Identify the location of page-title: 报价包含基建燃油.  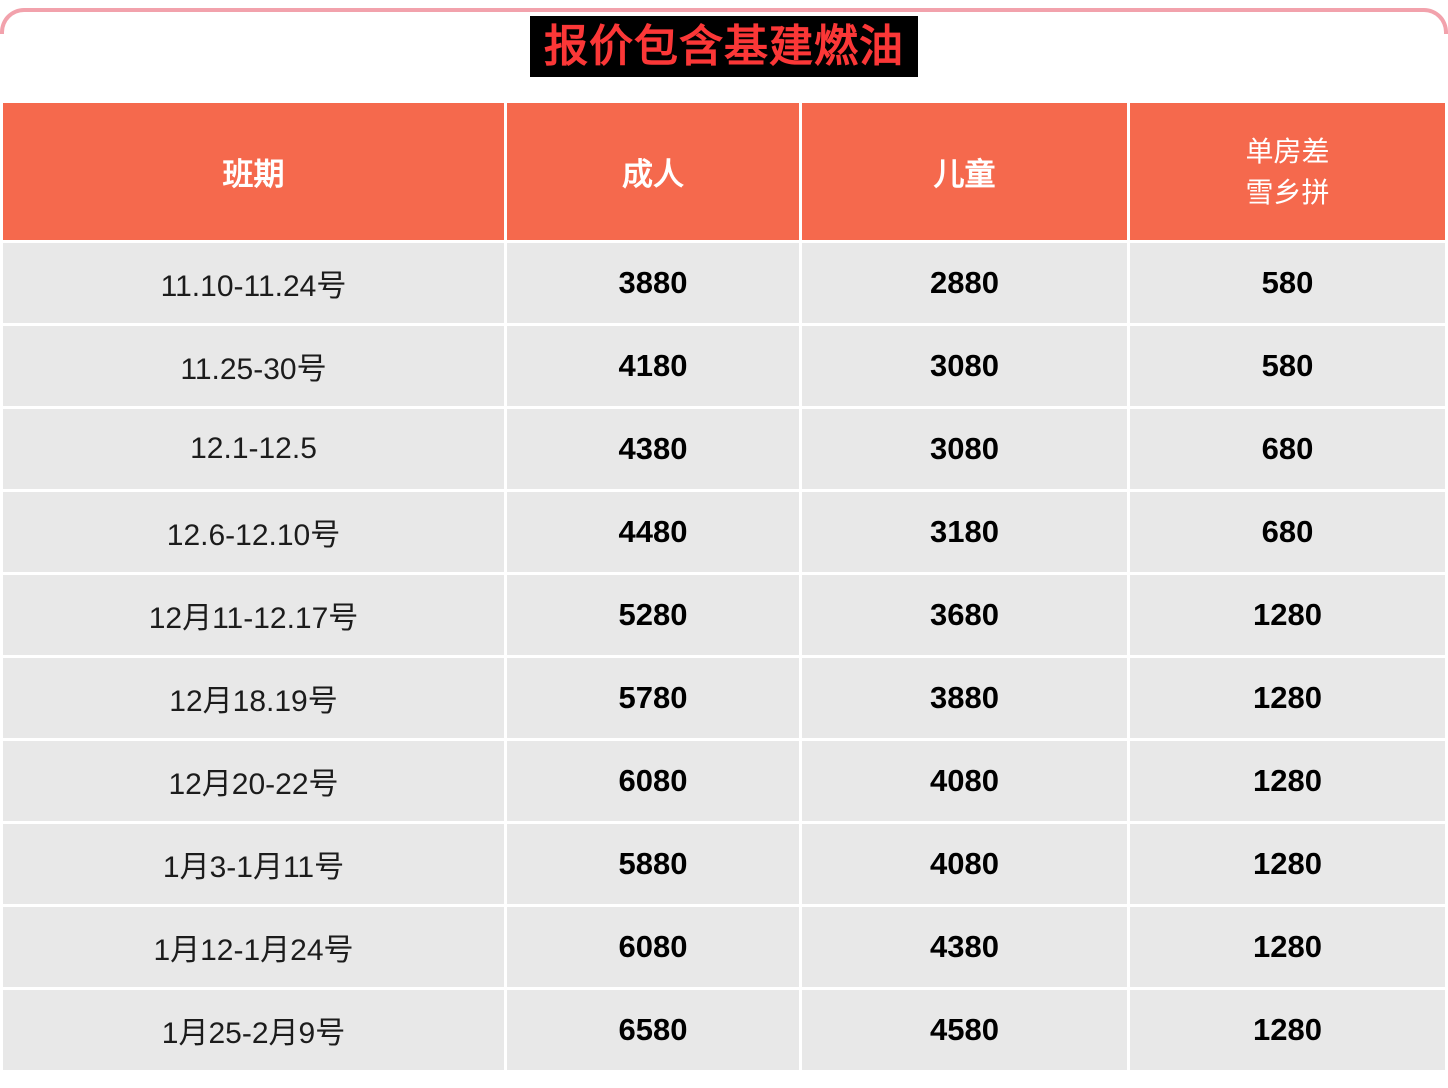
(724, 47).